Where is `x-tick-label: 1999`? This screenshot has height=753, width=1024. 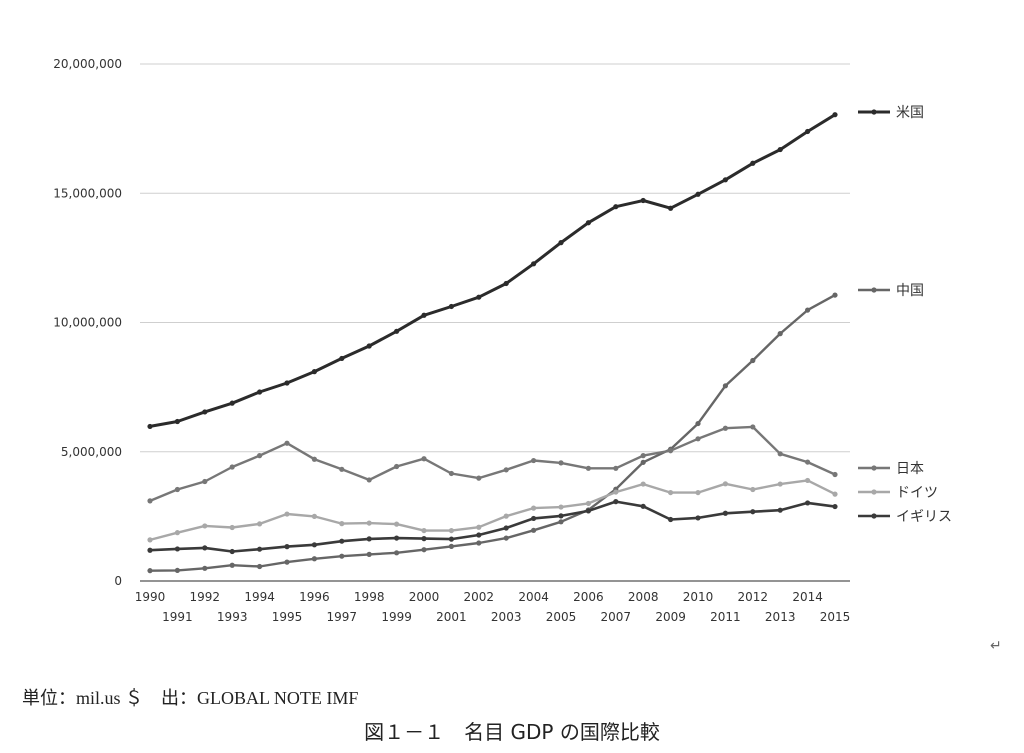
x-tick-label: 1999 is located at coordinates (396, 617).